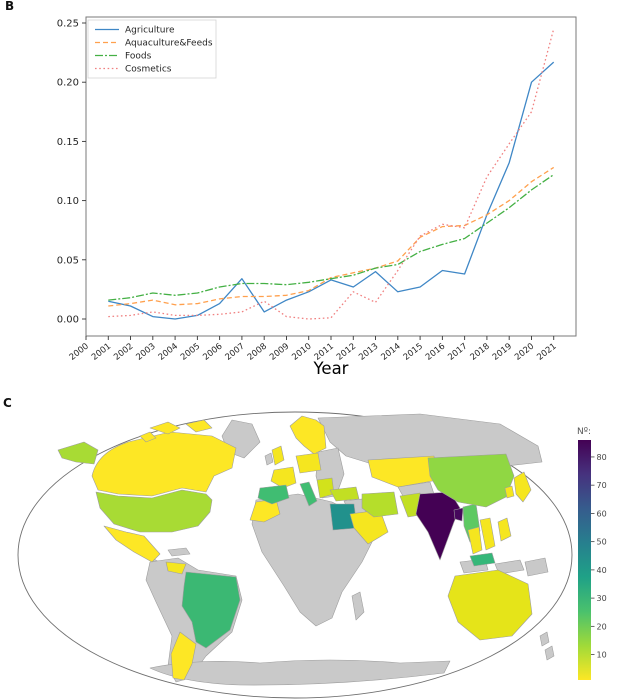  I want to click on x-axis-tick-label: 2020, so click(524, 351).